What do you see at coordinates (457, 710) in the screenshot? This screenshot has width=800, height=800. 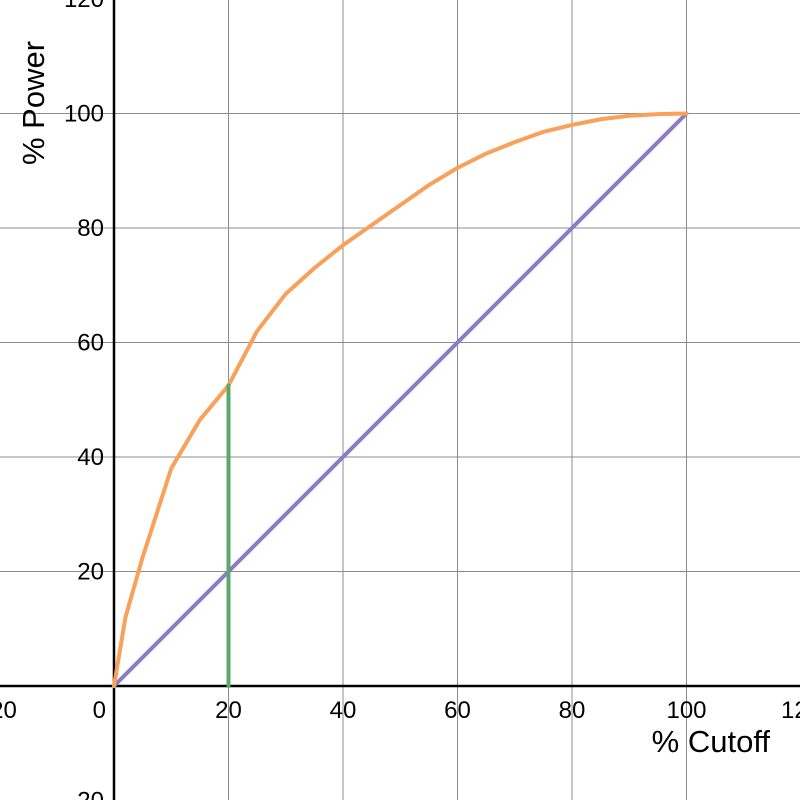 I see `x-tick-label: 60` at bounding box center [457, 710].